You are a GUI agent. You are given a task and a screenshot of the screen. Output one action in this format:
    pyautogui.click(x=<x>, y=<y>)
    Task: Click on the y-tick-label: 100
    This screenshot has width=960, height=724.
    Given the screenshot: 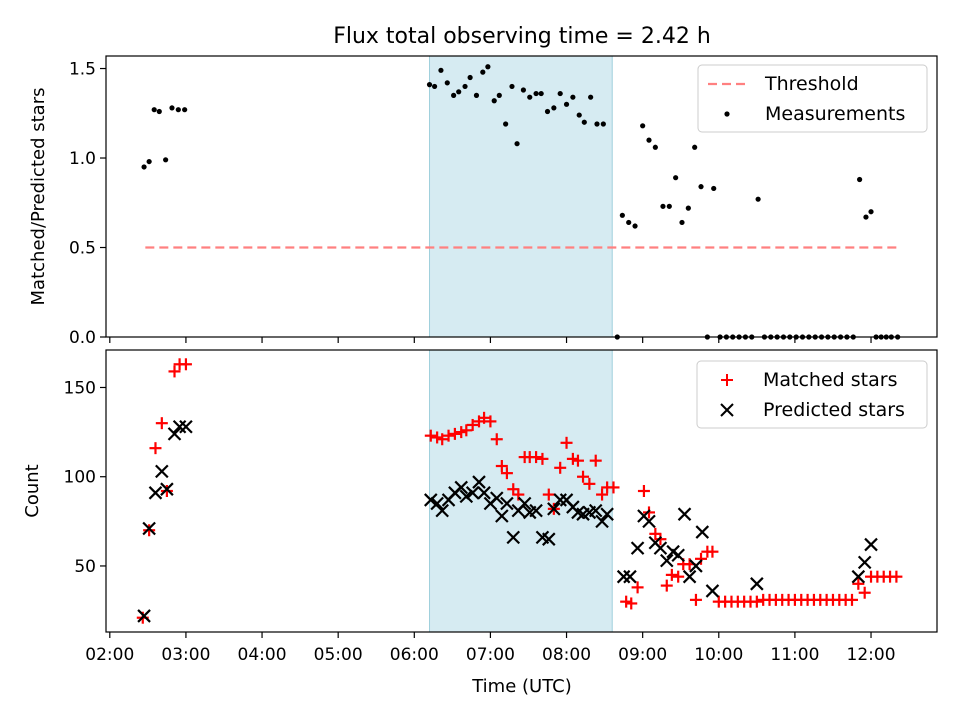 What is the action you would take?
    pyautogui.click(x=80, y=478)
    